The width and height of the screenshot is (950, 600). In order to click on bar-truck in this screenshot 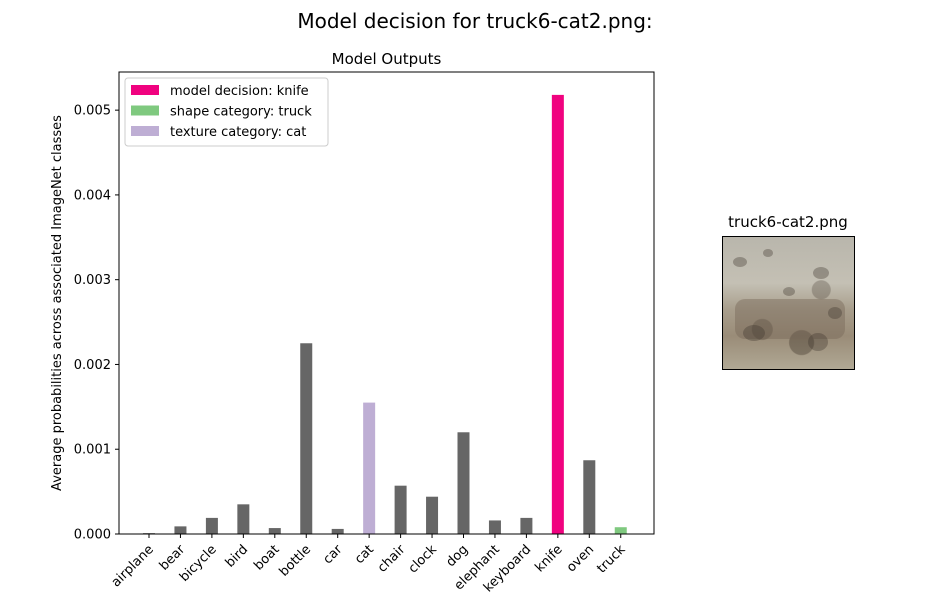, I will do `click(620, 530)`.